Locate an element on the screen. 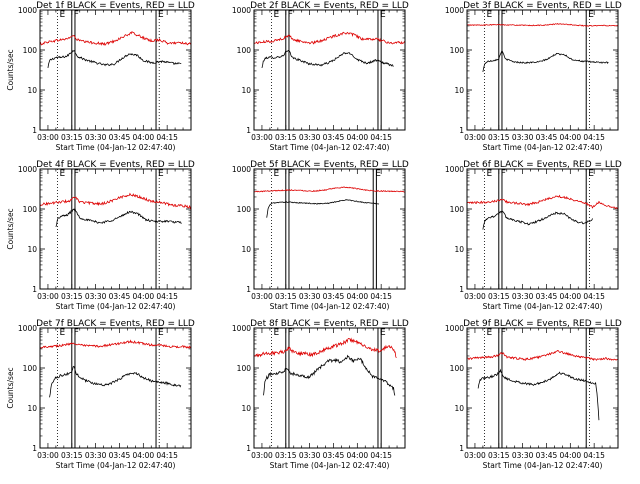 This screenshot has width=640, height=484. panel-title: Det 1f BLACK = Events, RED = LLD is located at coordinates (115, 6).